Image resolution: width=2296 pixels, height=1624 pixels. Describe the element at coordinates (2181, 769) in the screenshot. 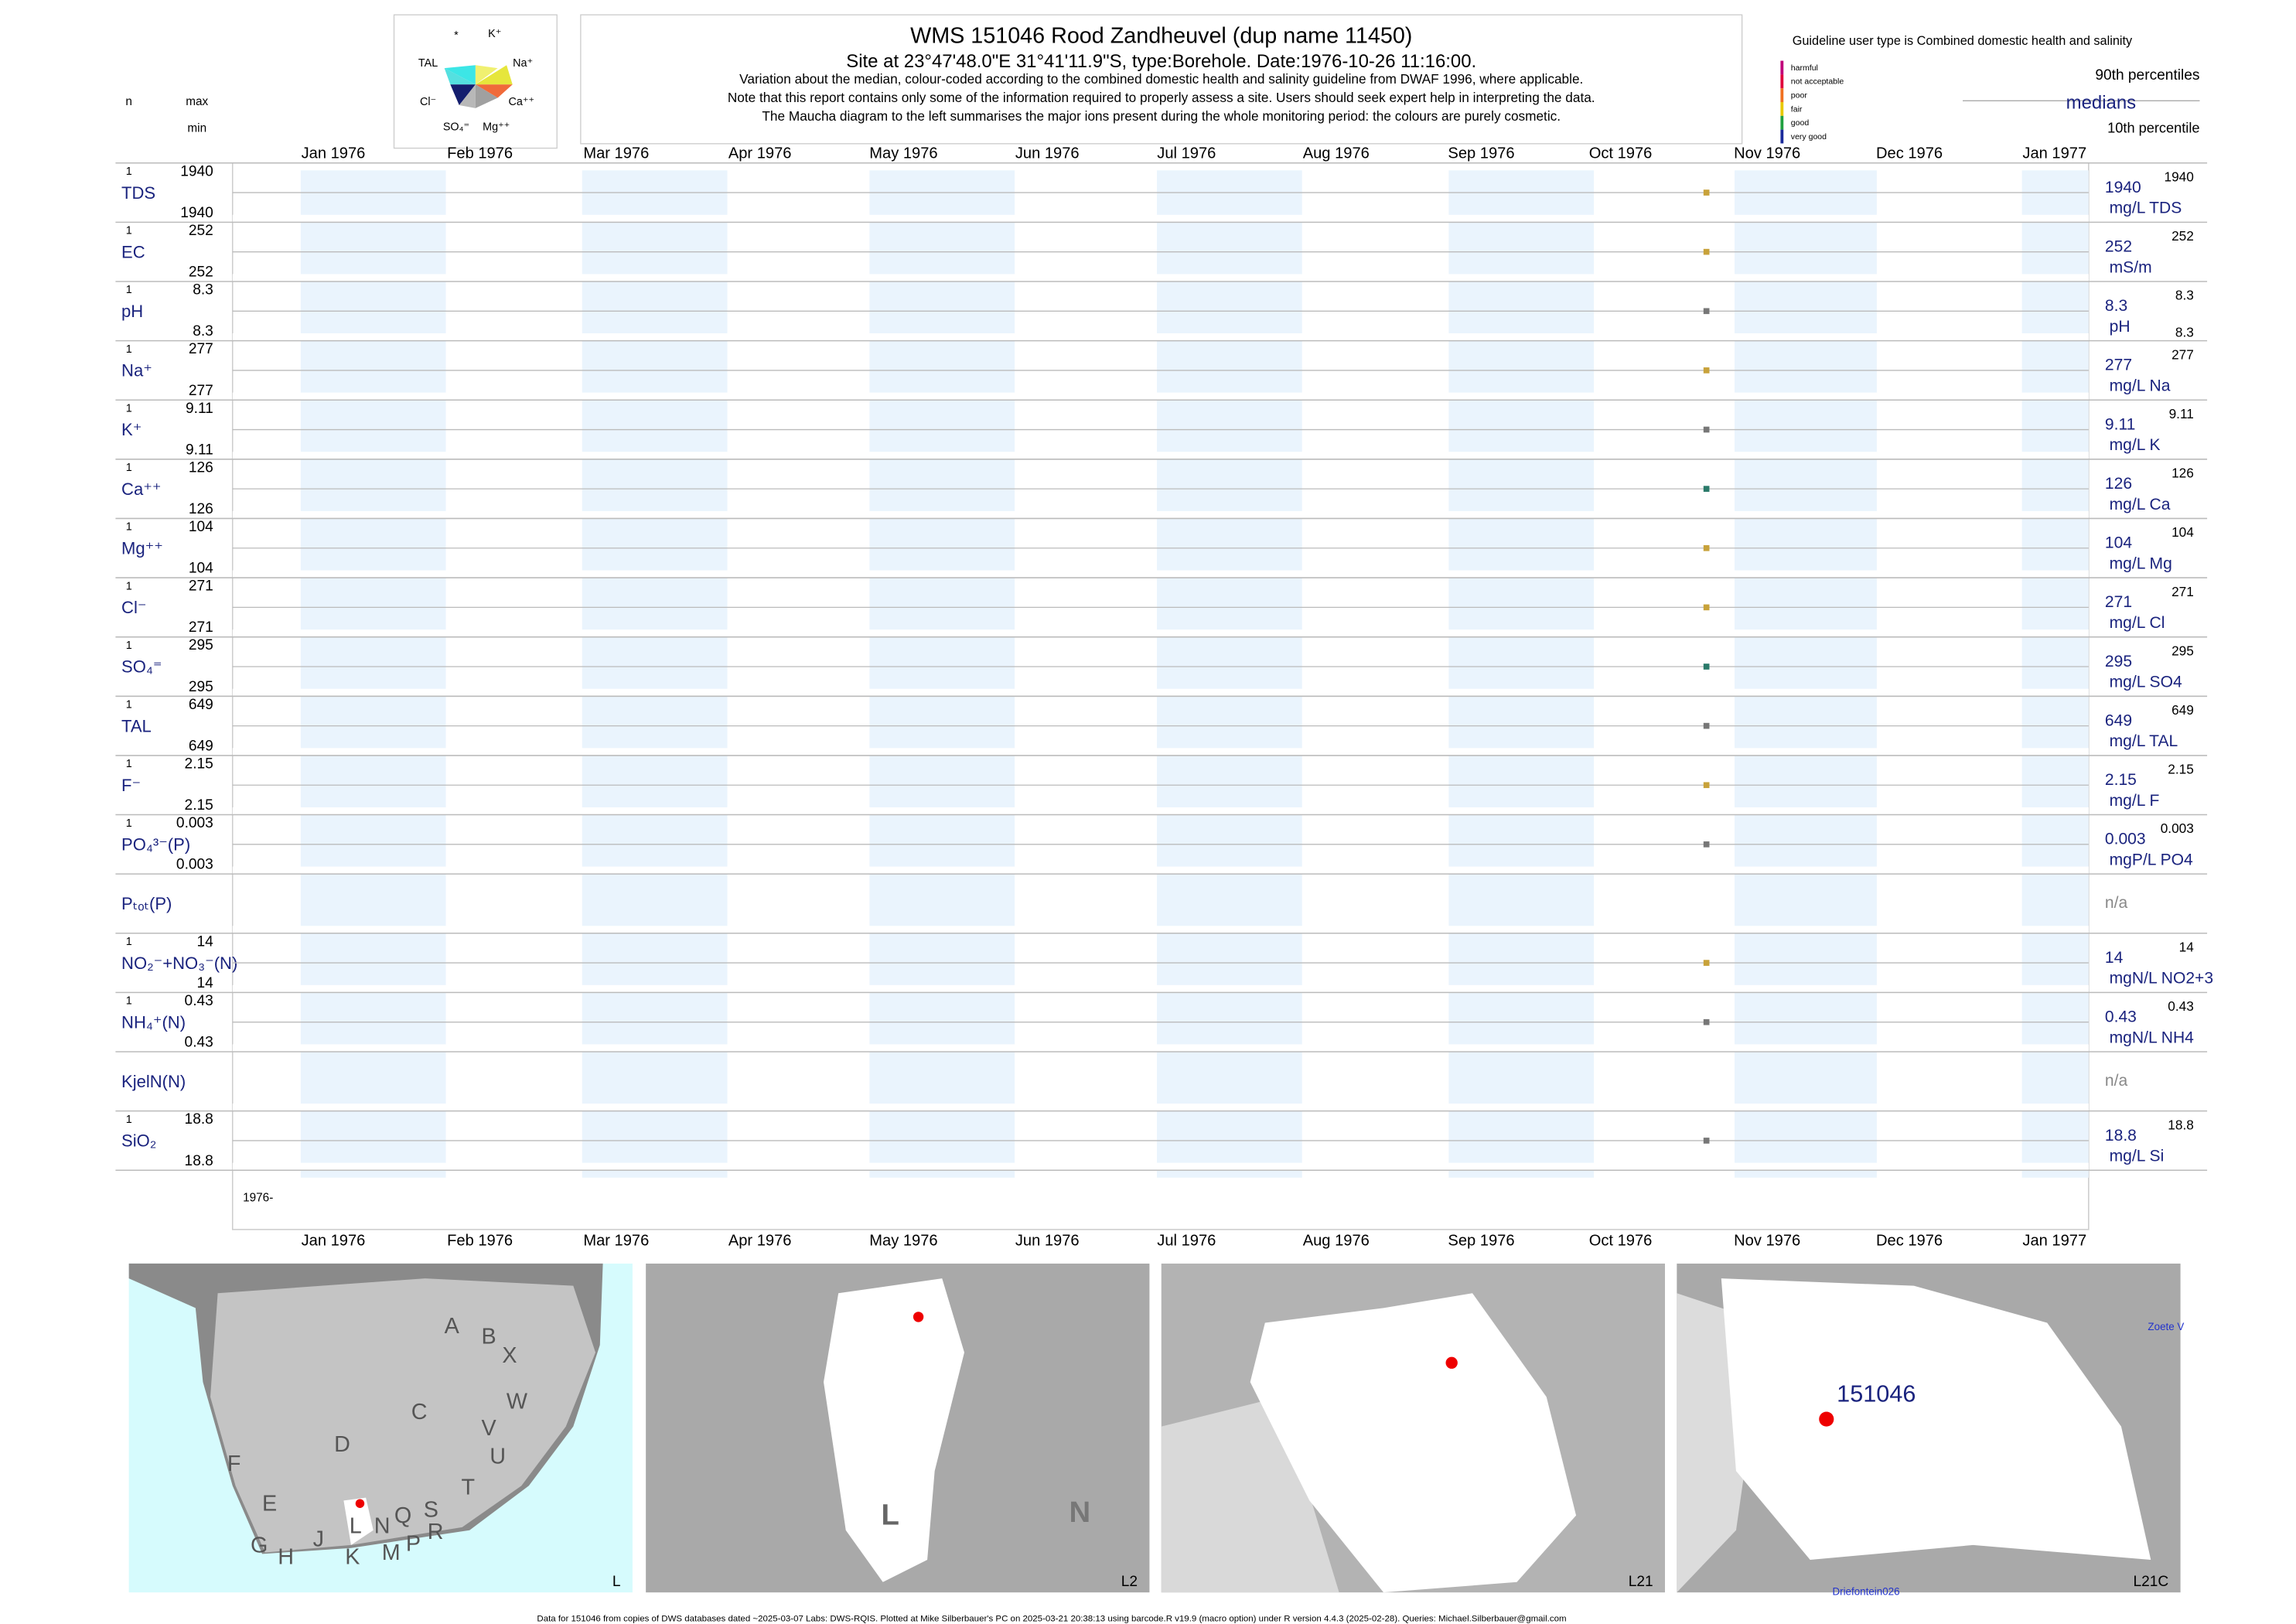

I see `p90-value: 2.15` at that location.